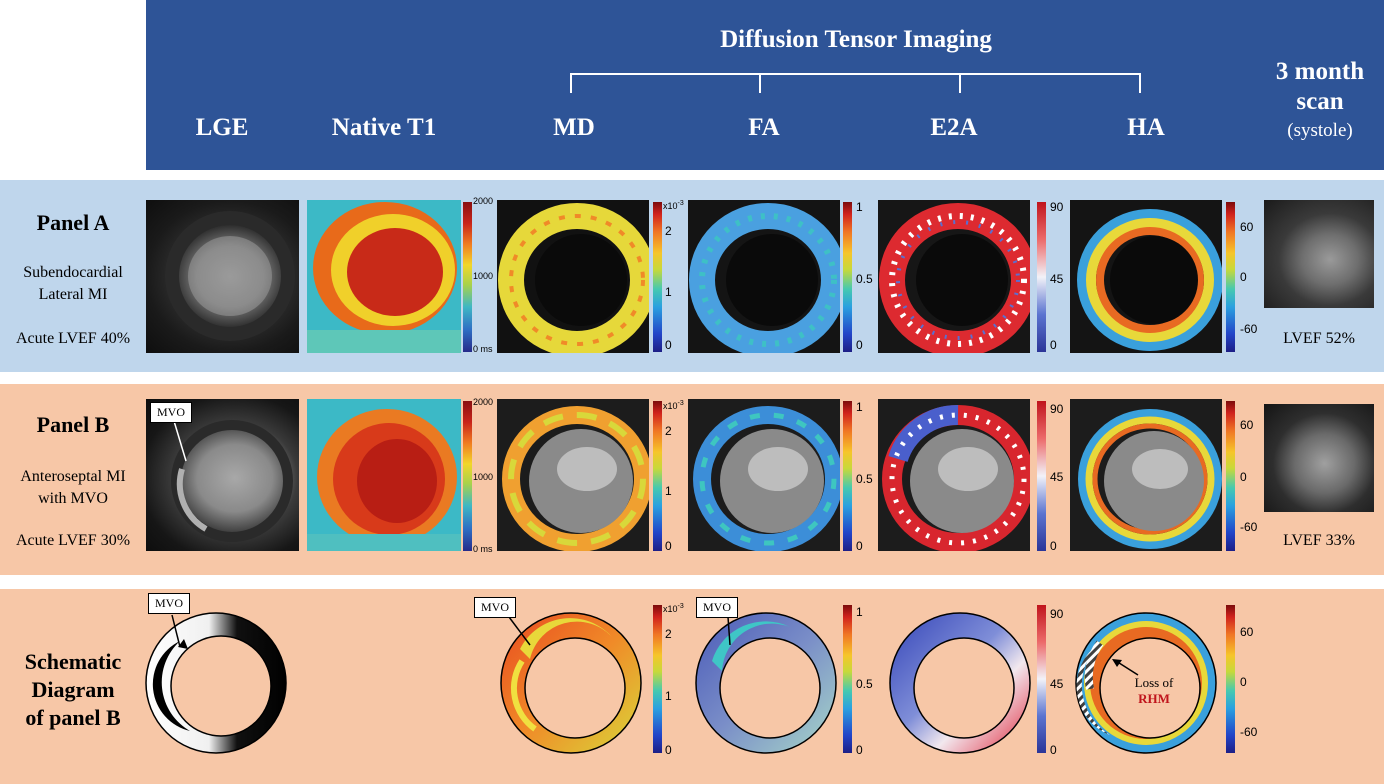  I want to click on t1-tick-mid-b: 1000, so click(483, 477).